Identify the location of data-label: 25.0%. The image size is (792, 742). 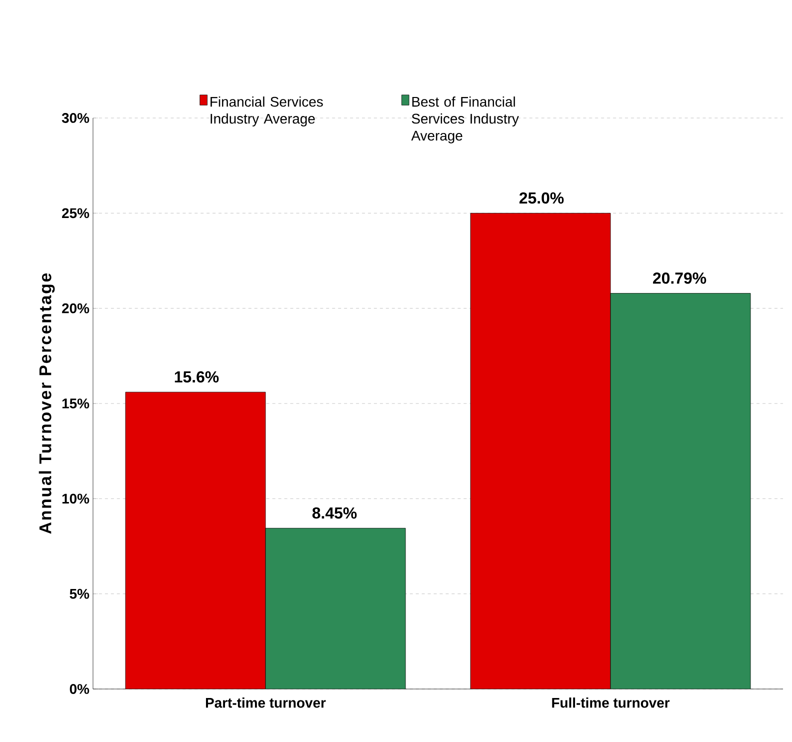
(541, 198).